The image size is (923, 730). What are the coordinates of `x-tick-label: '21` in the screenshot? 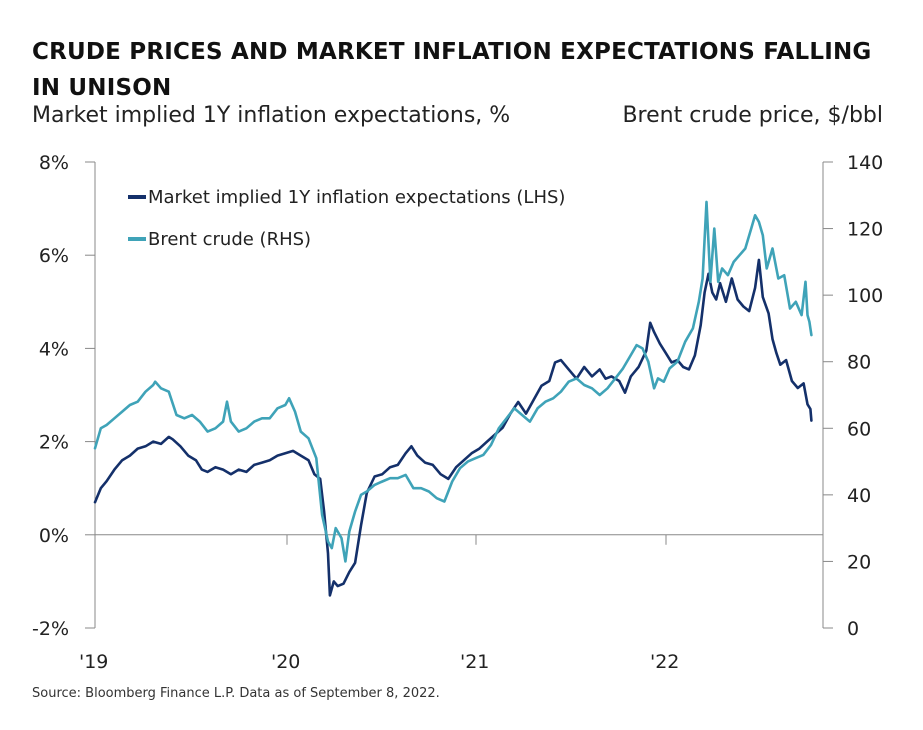 It's located at (474, 662).